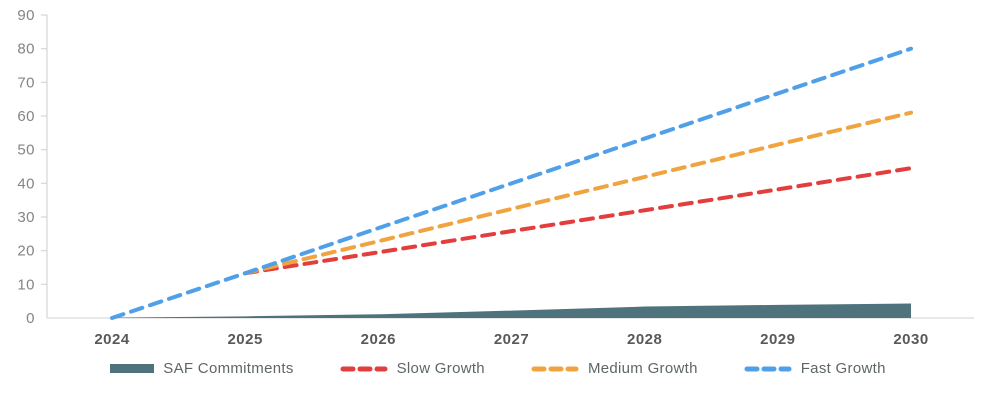 This screenshot has width=996, height=401. I want to click on y-tick-label: 0, so click(30, 318).